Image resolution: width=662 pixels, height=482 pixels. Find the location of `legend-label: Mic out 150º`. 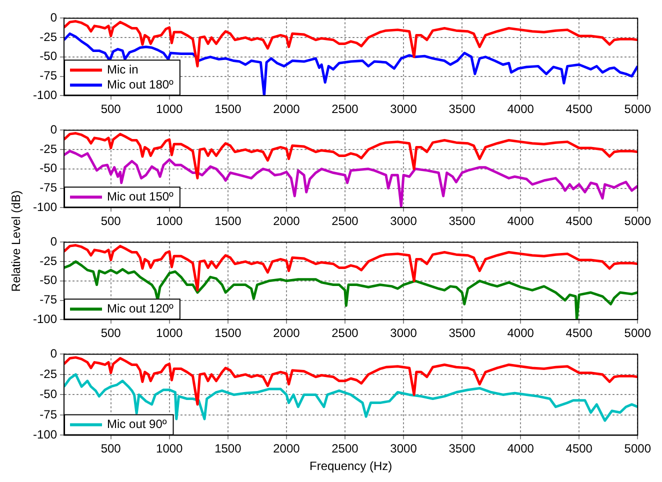

legend-label: Mic out 150º is located at coordinates (140, 196).